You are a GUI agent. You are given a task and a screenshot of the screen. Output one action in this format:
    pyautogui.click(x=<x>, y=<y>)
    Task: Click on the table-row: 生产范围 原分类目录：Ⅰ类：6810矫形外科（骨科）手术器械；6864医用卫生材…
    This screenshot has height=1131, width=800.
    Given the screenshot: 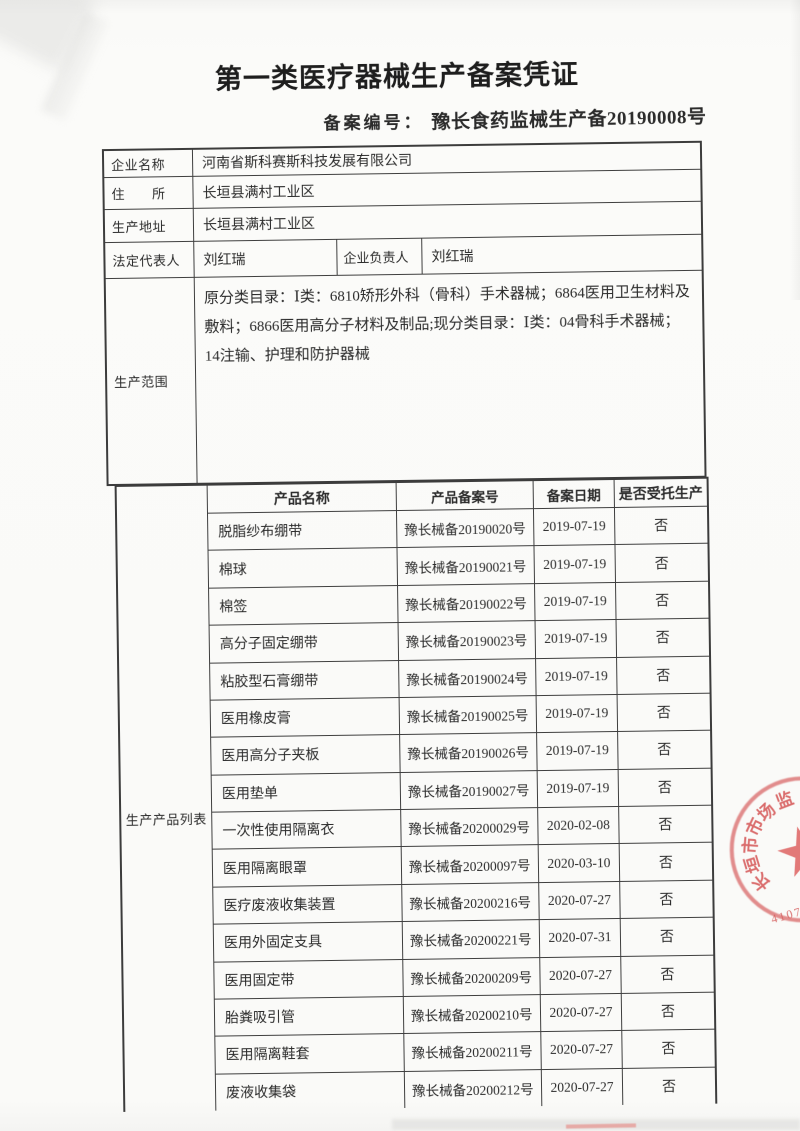 What is the action you would take?
    pyautogui.click(x=405, y=377)
    